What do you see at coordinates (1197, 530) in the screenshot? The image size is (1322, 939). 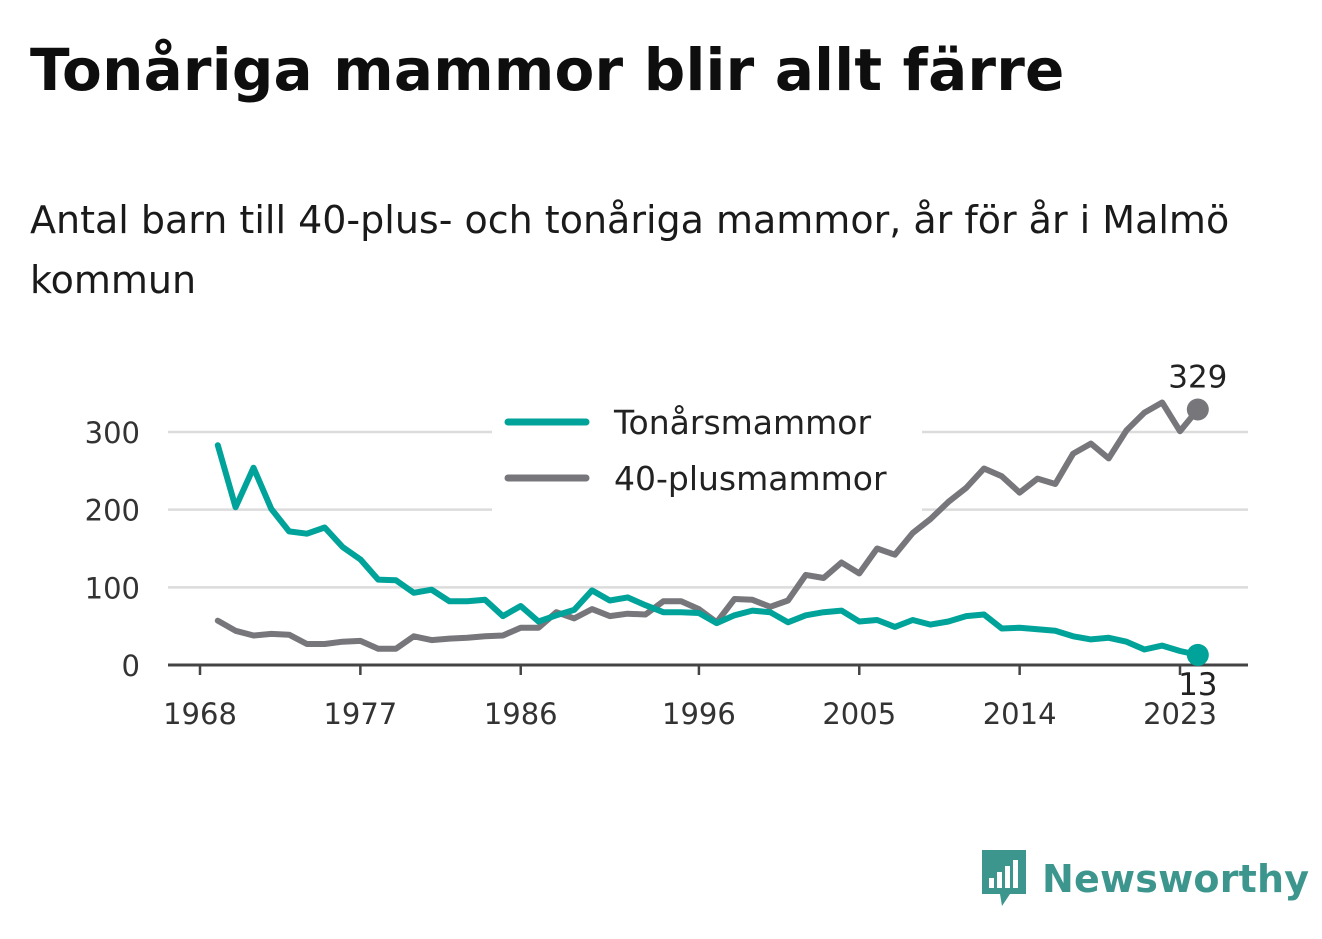 I see `end-labels: 329 13` at bounding box center [1197, 530].